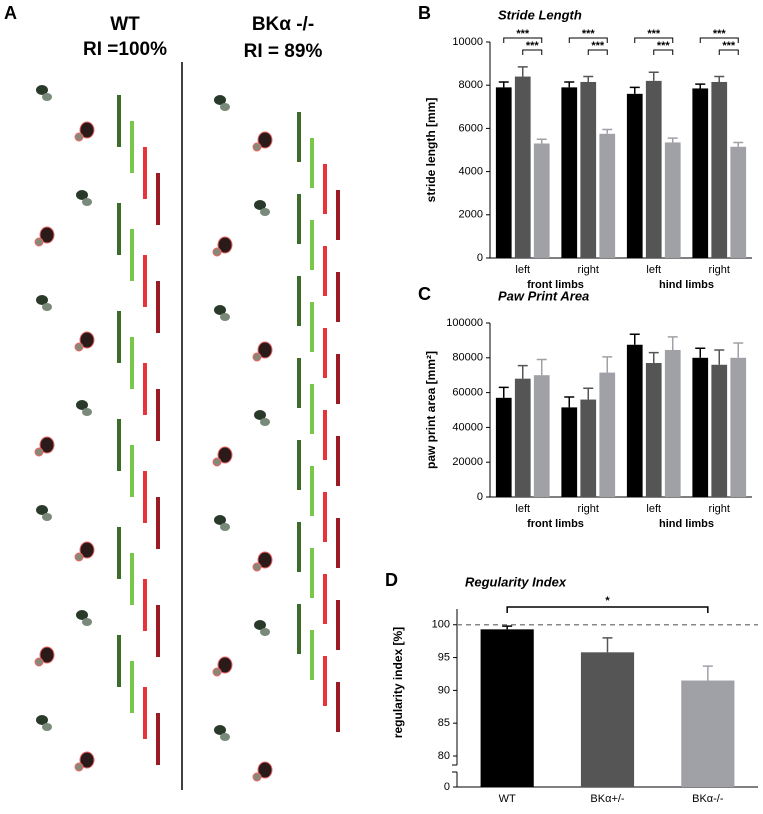 This screenshot has width=763, height=814. I want to click on y-tick-label: 100, so click(441, 625).